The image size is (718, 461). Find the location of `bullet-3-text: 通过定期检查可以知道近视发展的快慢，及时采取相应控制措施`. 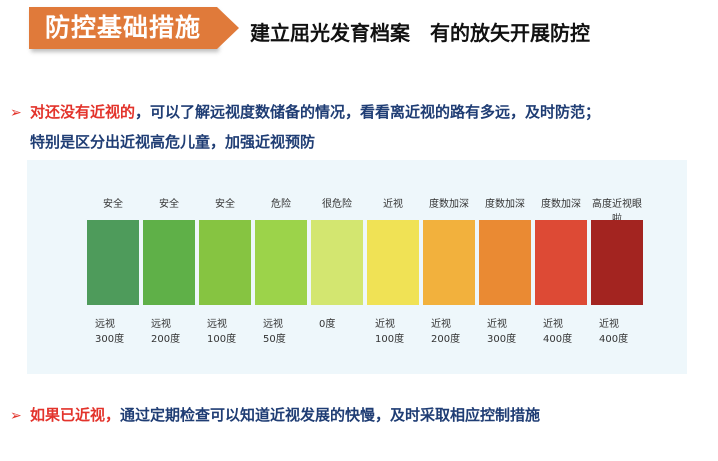

bullet-3-text: 通过定期检查可以知道近视发展的快慢，及时采取相应控制措施 is located at coordinates (330, 415).